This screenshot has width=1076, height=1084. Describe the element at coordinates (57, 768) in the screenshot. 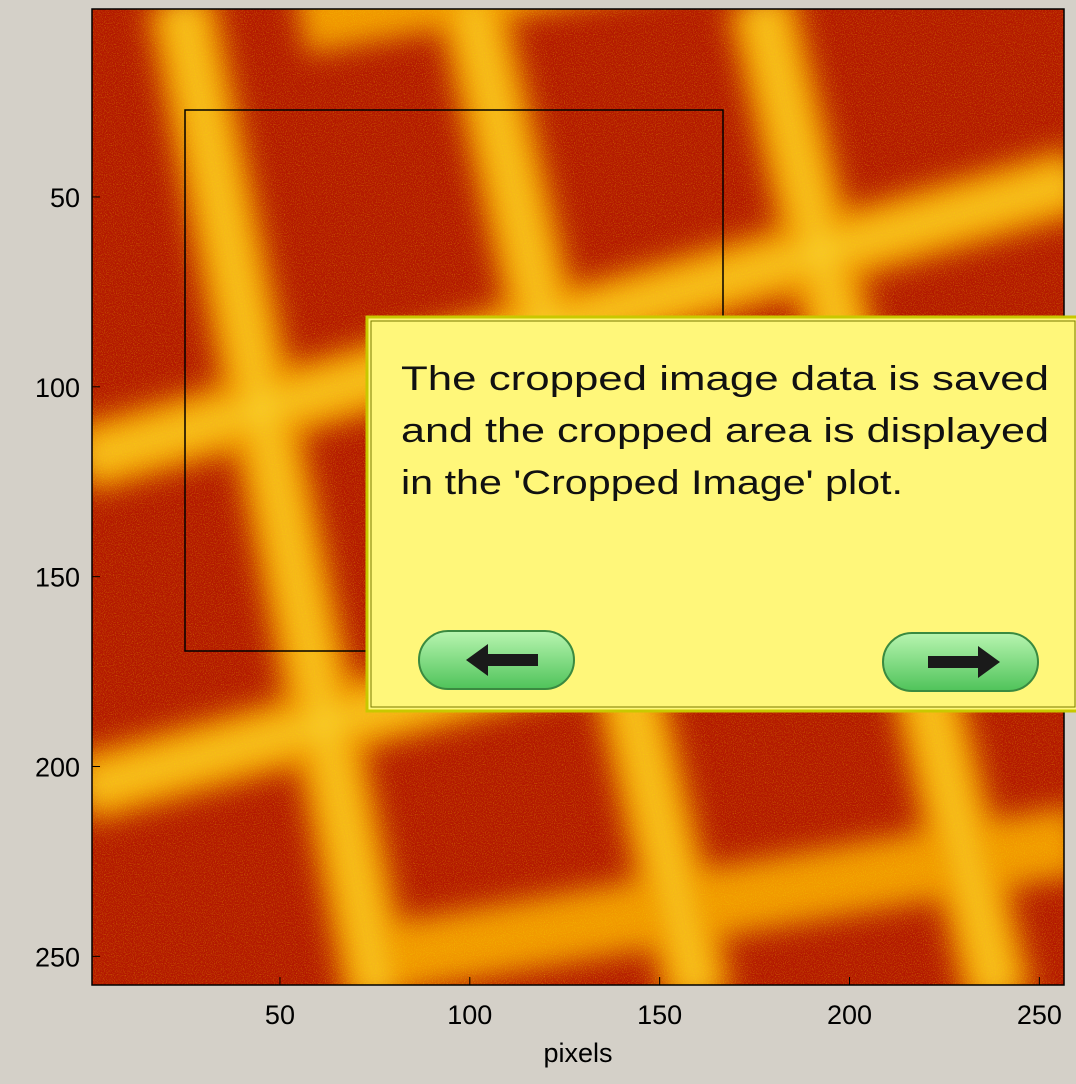

I see `y-tick-label: 200` at that location.